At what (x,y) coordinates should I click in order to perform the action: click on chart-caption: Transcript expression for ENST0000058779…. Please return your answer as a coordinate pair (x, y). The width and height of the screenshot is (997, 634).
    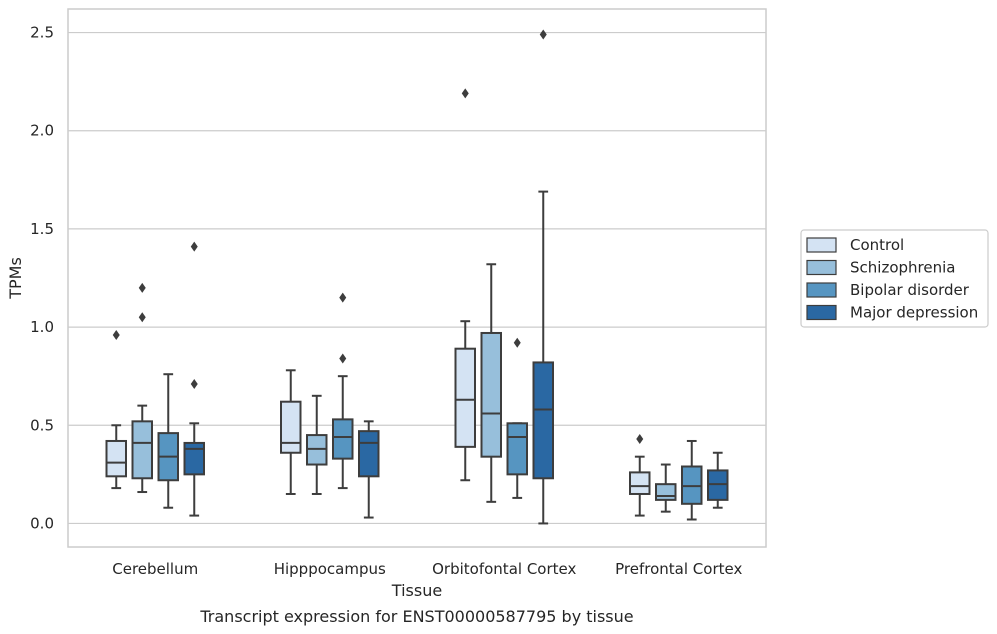
    Looking at the image, I should click on (416, 616).